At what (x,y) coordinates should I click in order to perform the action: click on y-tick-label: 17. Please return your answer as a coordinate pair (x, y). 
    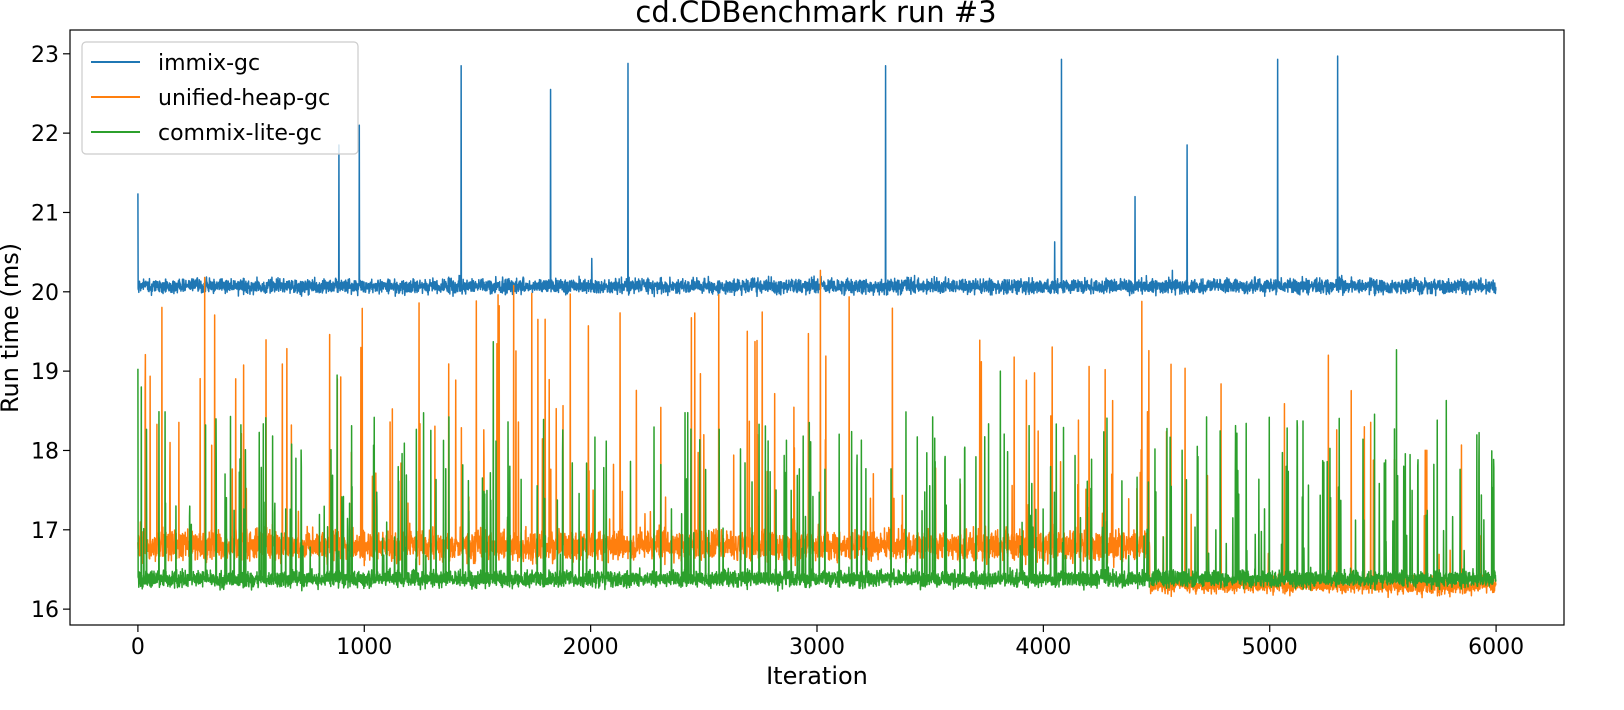
    Looking at the image, I should click on (45, 531).